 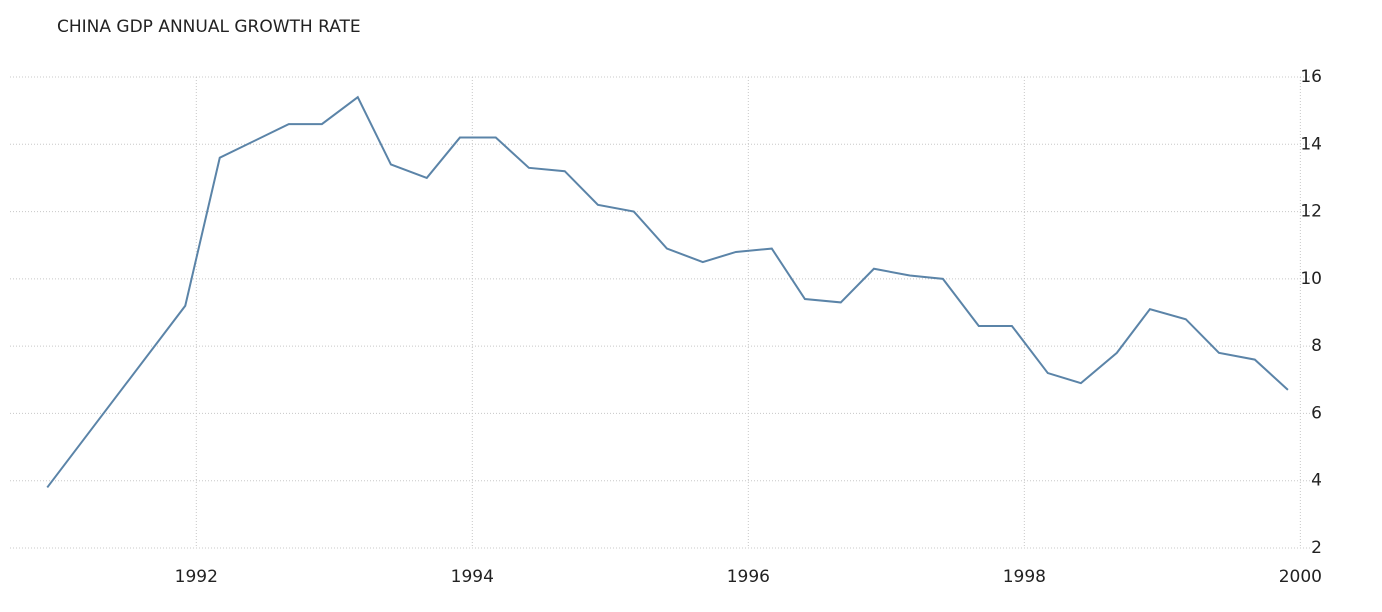 I want to click on x-tick-label: 1998, so click(x=1024, y=577).